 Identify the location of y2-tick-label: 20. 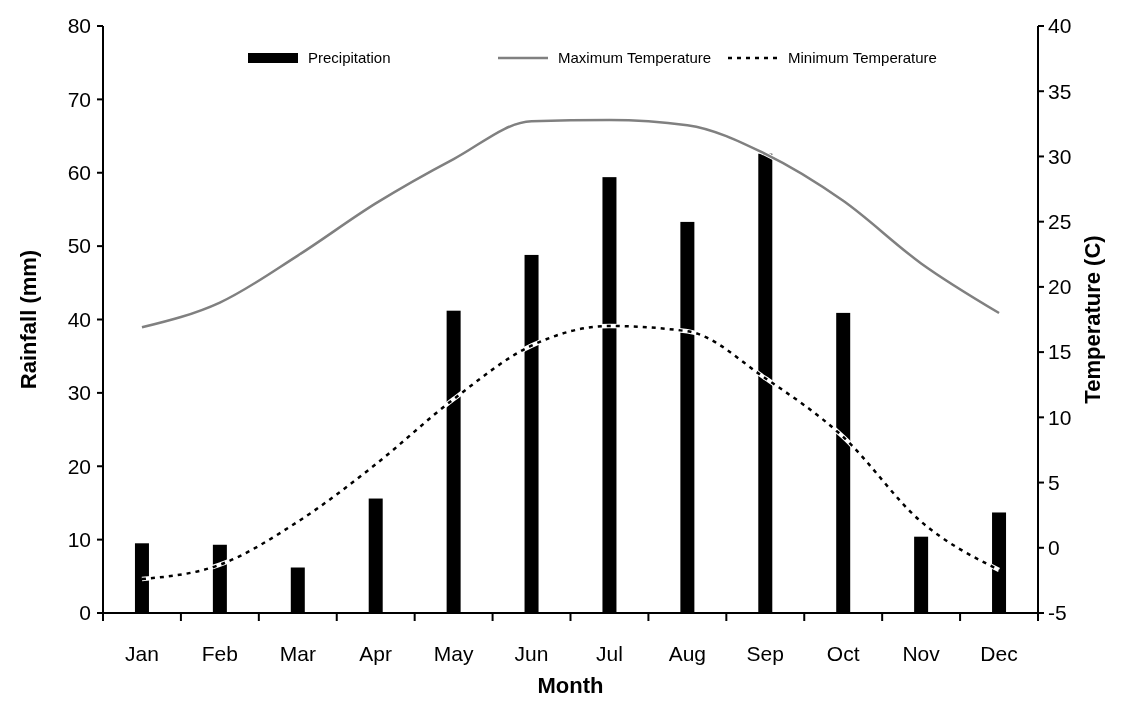
(1060, 287).